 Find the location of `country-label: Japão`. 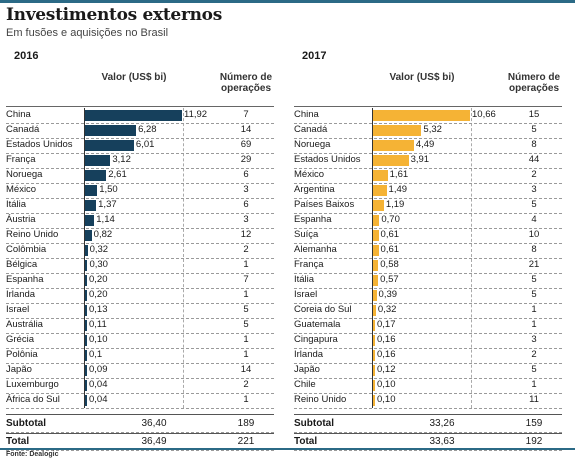

country-label: Japão is located at coordinates (307, 369).